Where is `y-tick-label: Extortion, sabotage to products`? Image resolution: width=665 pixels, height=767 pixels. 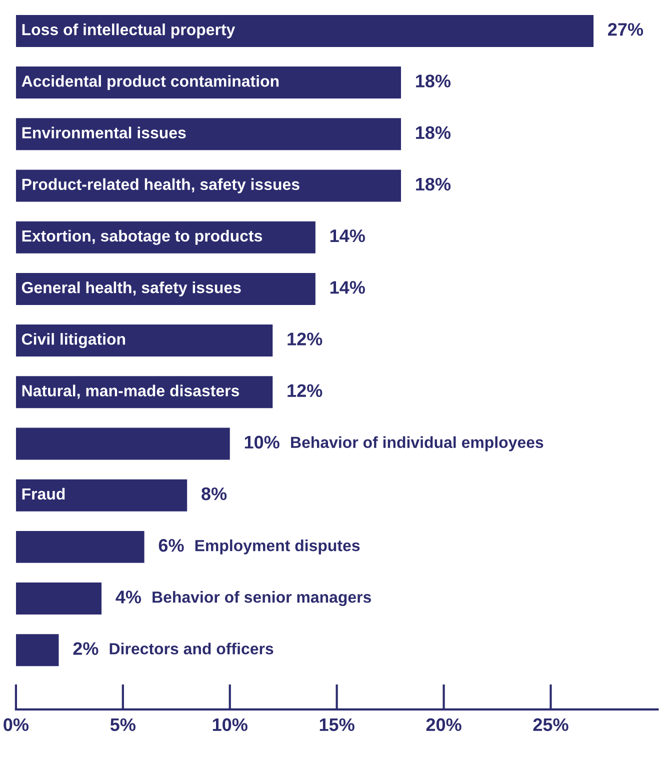
y-tick-label: Extortion, sabotage to products is located at coordinates (142, 237).